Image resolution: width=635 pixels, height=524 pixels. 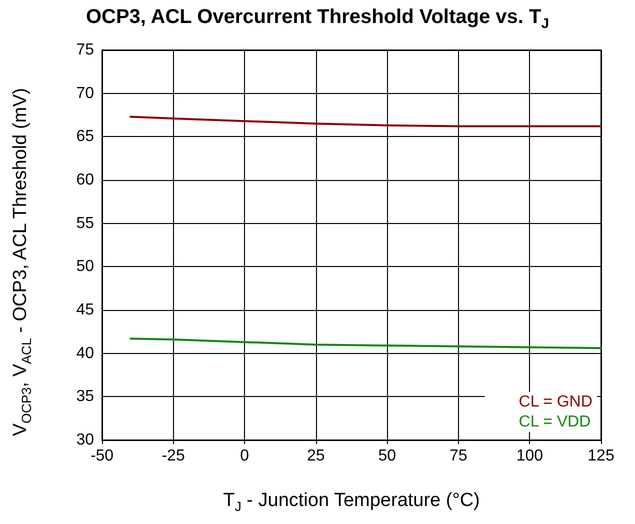 What do you see at coordinates (85, 137) in the screenshot?
I see `y-tick-label: 65` at bounding box center [85, 137].